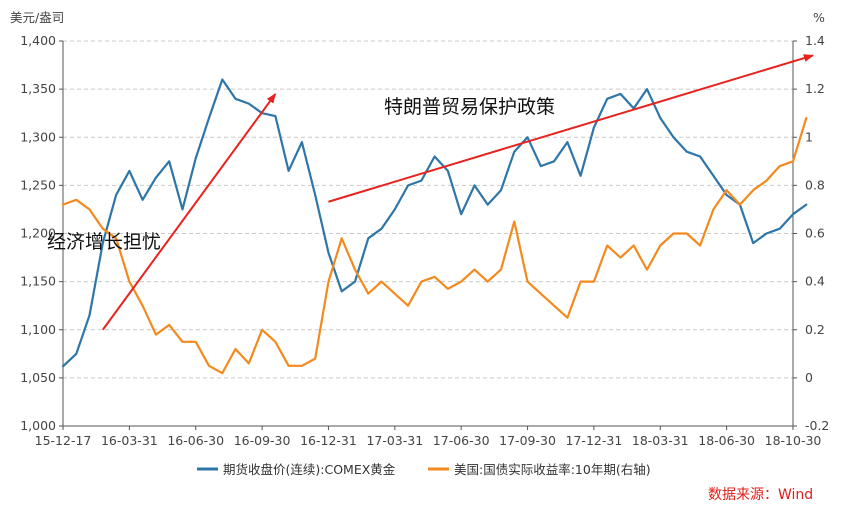 This screenshot has width=864, height=518. Describe the element at coordinates (129, 440) in the screenshot. I see `x-tick-label: 16-03-31` at that location.